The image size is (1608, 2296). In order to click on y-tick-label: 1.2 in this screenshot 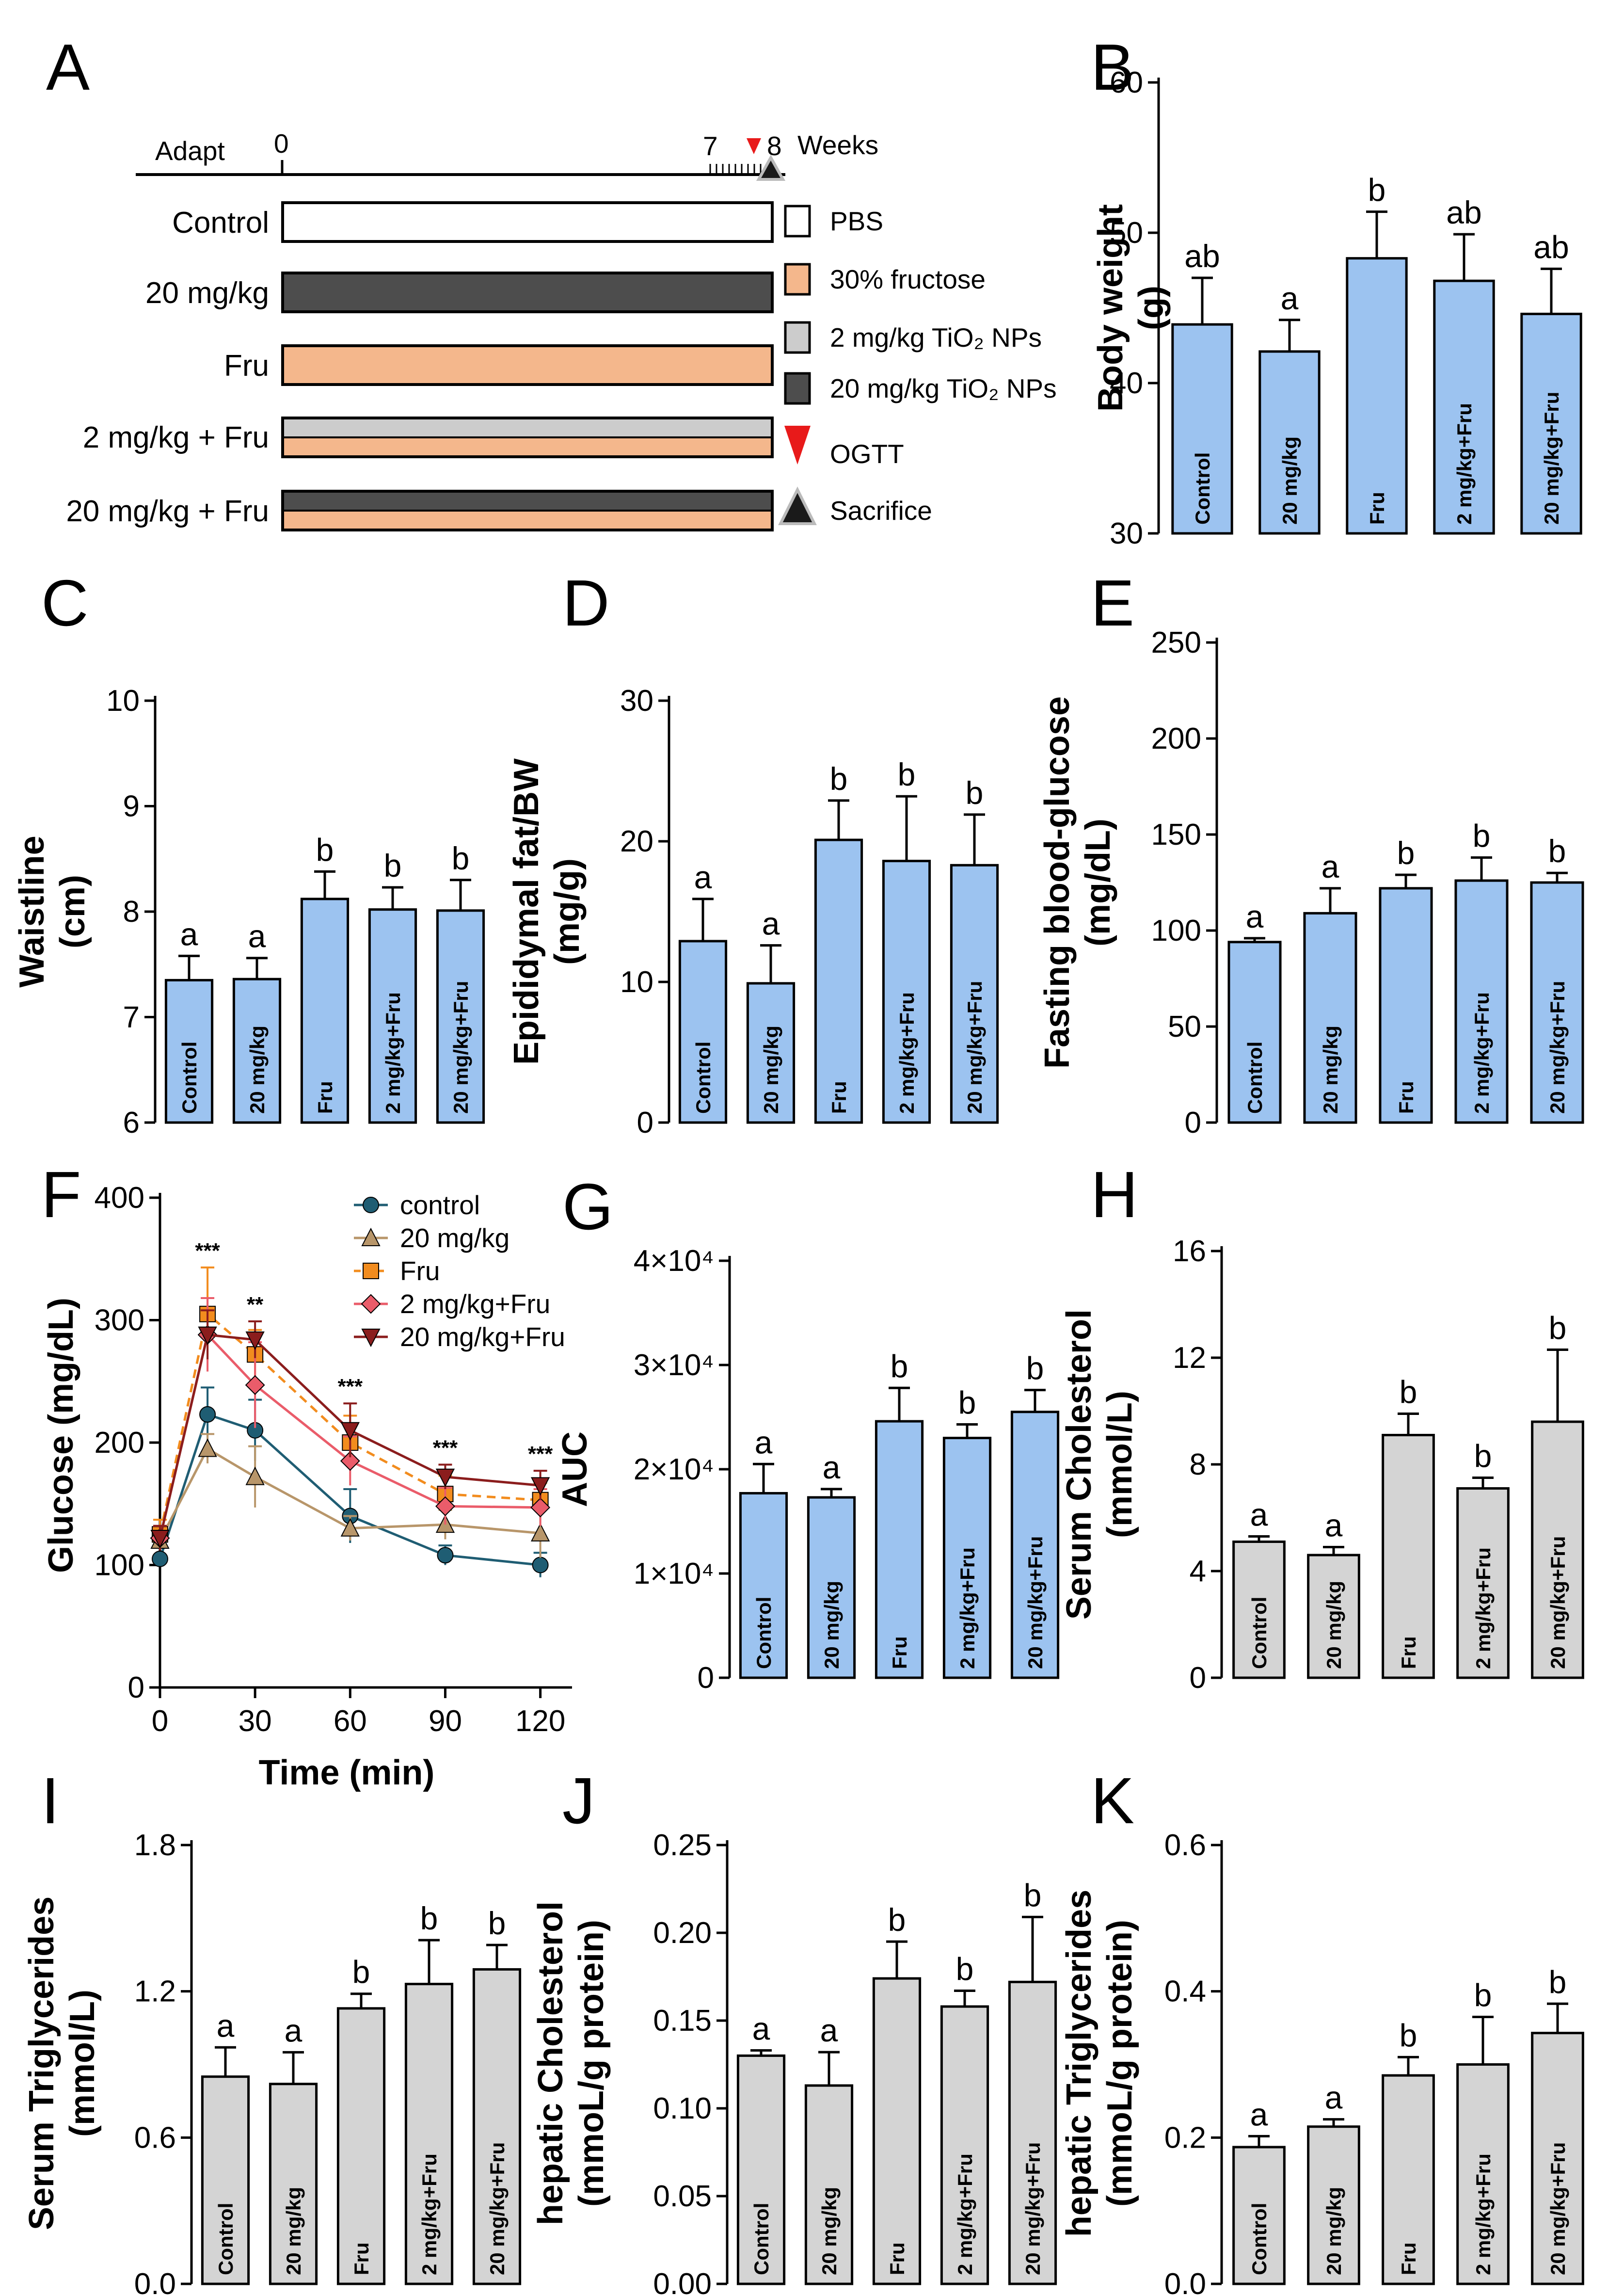, I will do `click(155, 1991)`.